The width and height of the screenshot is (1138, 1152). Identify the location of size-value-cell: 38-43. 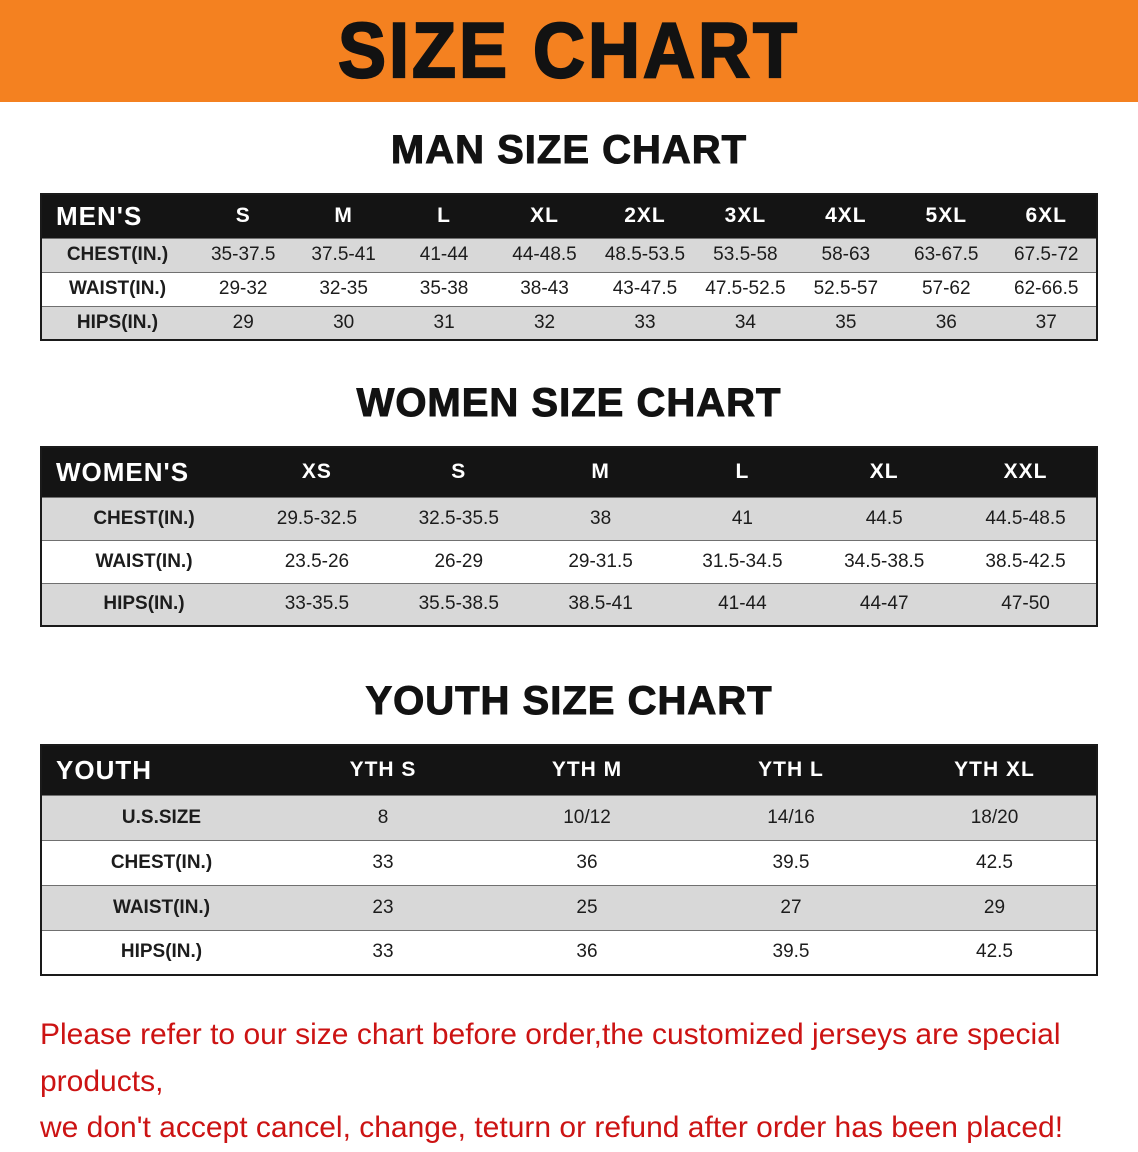
(544, 289).